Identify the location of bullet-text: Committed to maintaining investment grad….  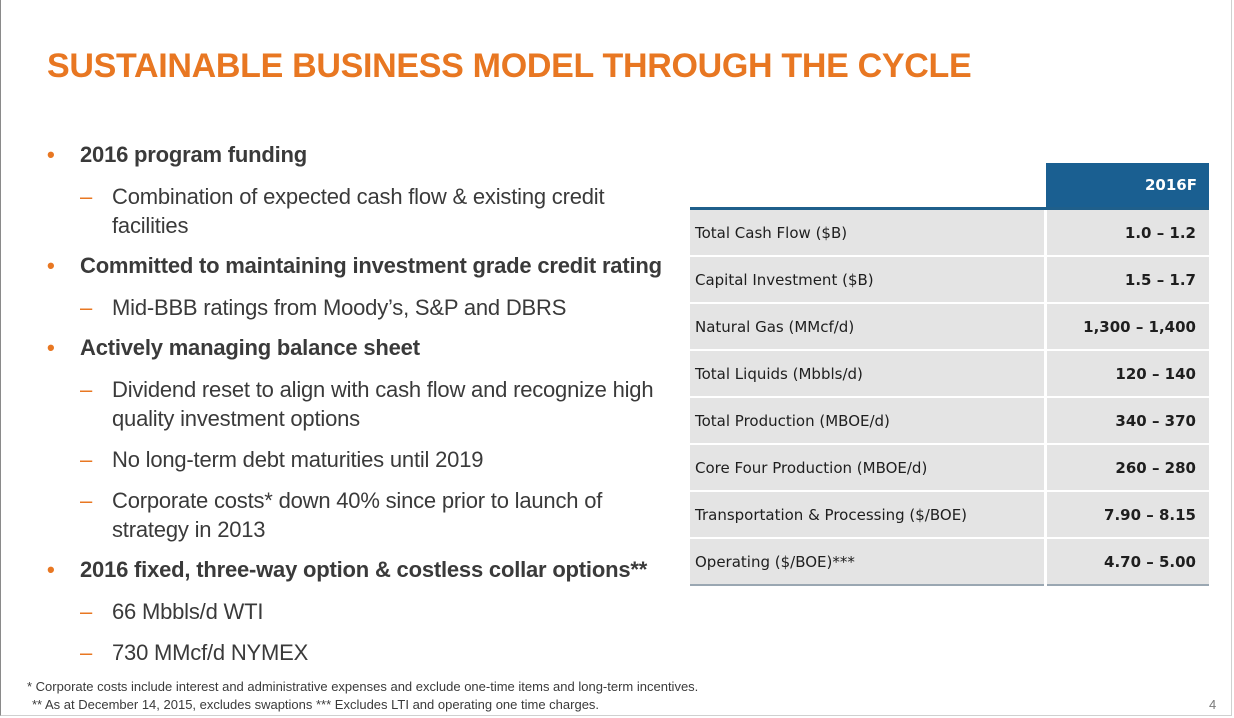
(371, 265).